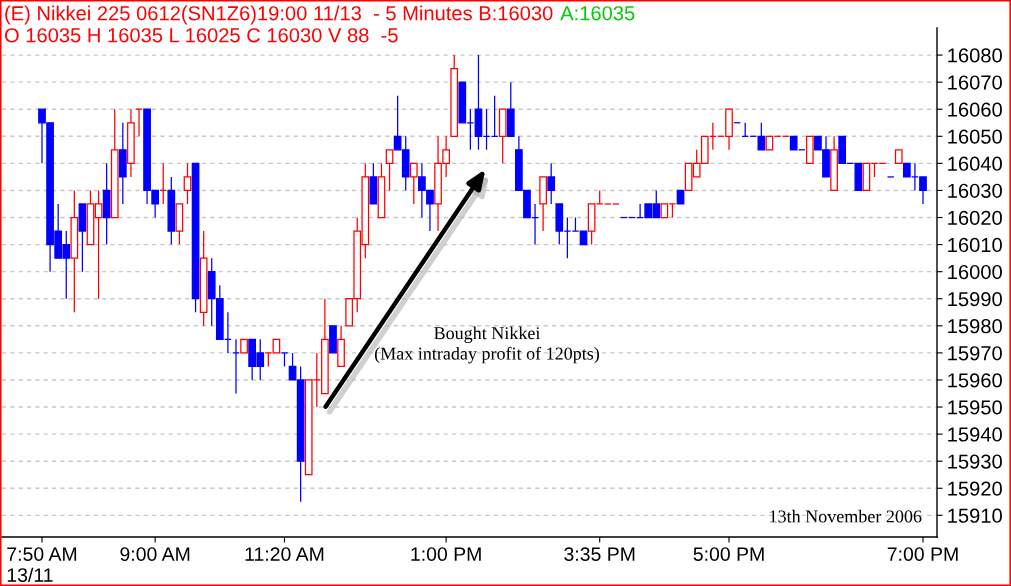  I want to click on y-tick-label: 16010, so click(975, 245).